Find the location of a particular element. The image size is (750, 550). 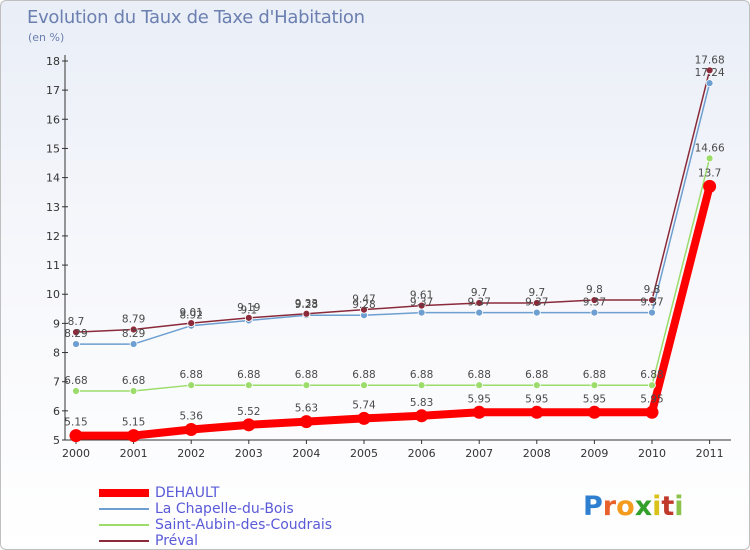

y-tick-label: 7 is located at coordinates (56, 382).